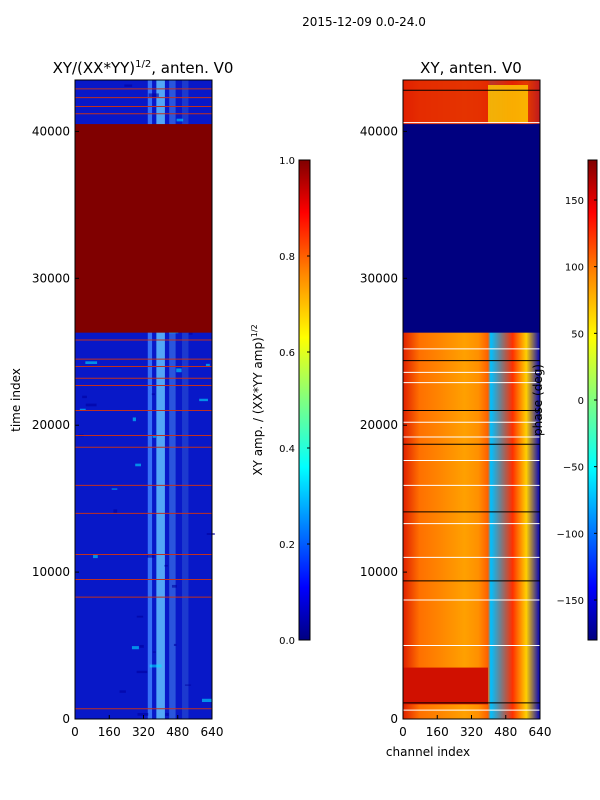 Image resolution: width=600 pixels, height=800 pixels. Describe the element at coordinates (287, 161) in the screenshot. I see `left-colorbar-tick-label: 1.0` at that location.